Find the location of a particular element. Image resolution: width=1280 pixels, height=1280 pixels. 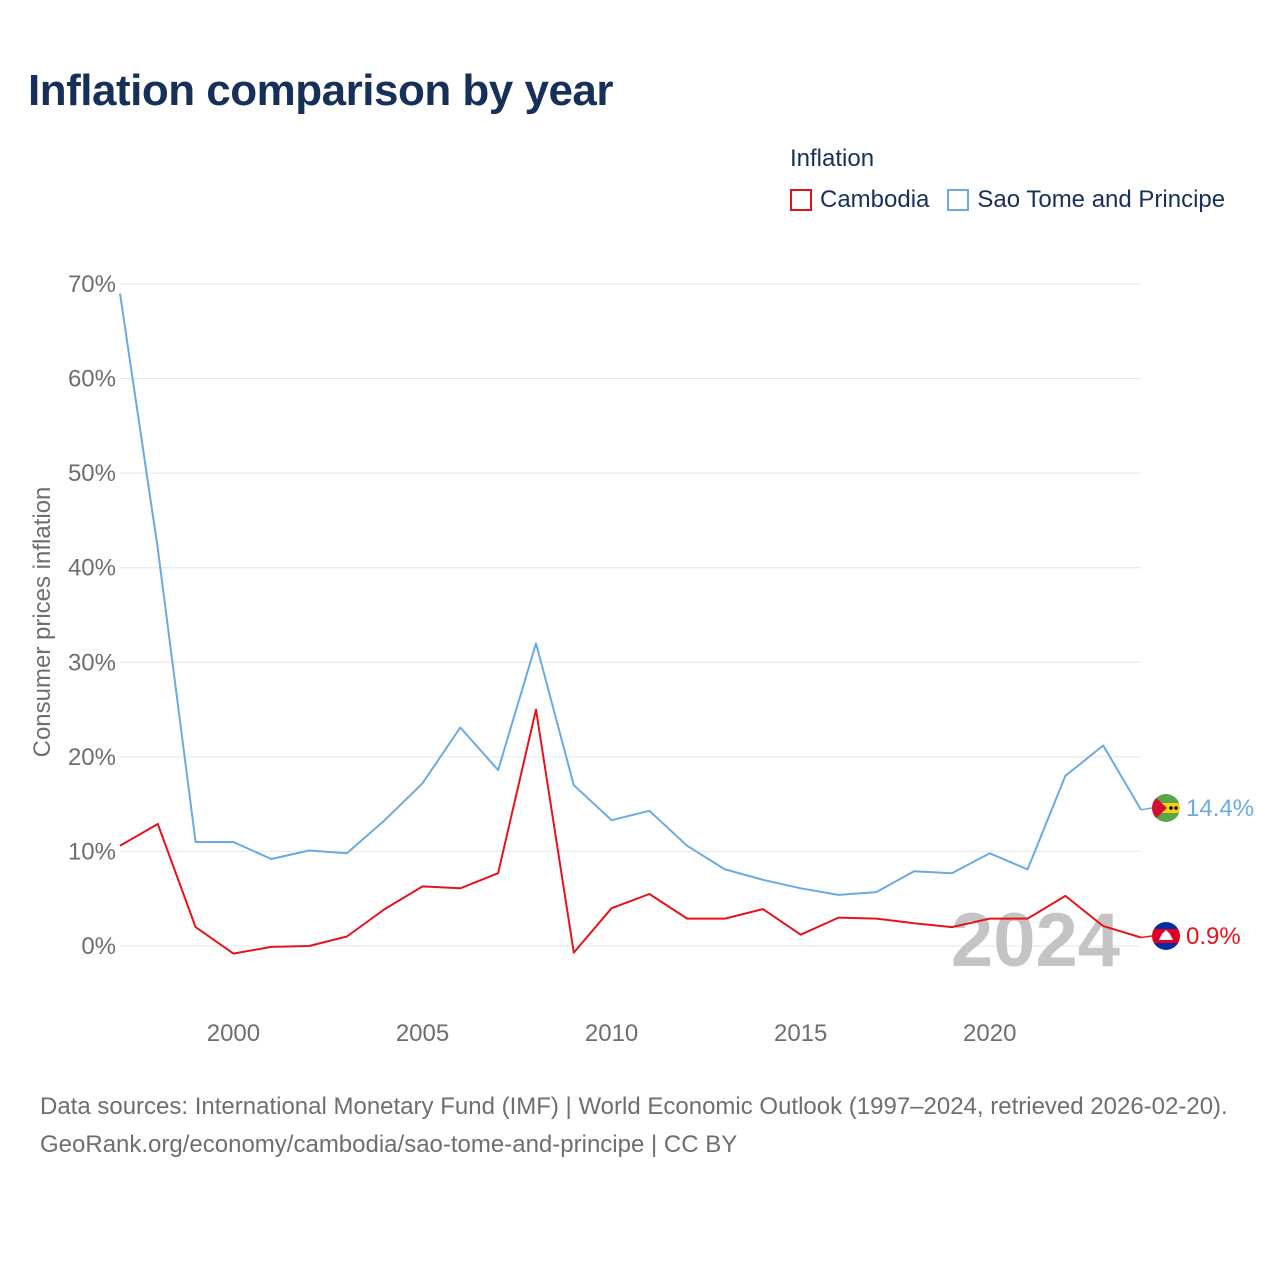

y-tick-label: 40% is located at coordinates (92, 568).